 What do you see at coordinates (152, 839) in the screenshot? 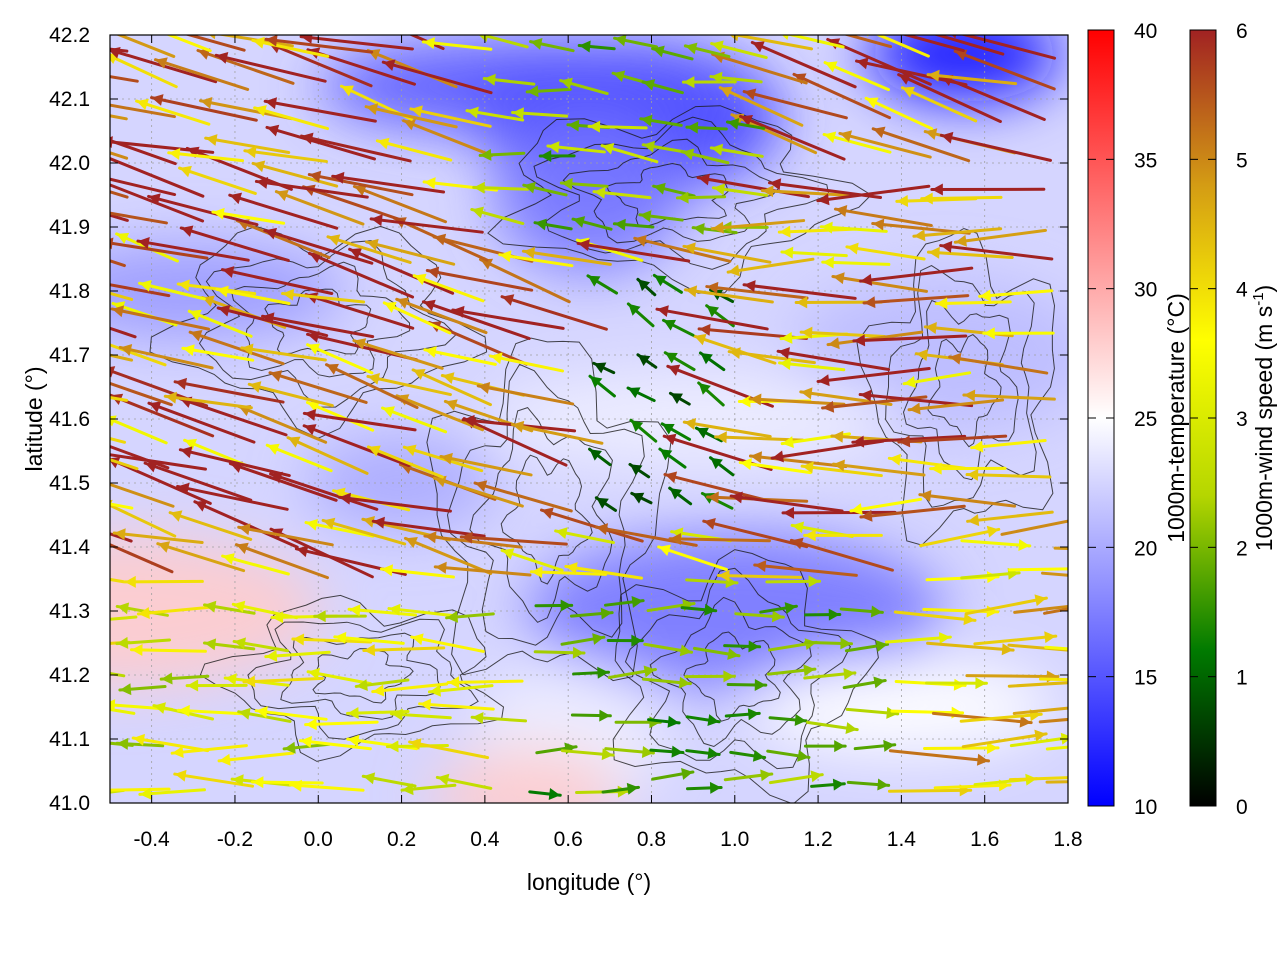
I see `x-tick-label: -0.4` at bounding box center [152, 839].